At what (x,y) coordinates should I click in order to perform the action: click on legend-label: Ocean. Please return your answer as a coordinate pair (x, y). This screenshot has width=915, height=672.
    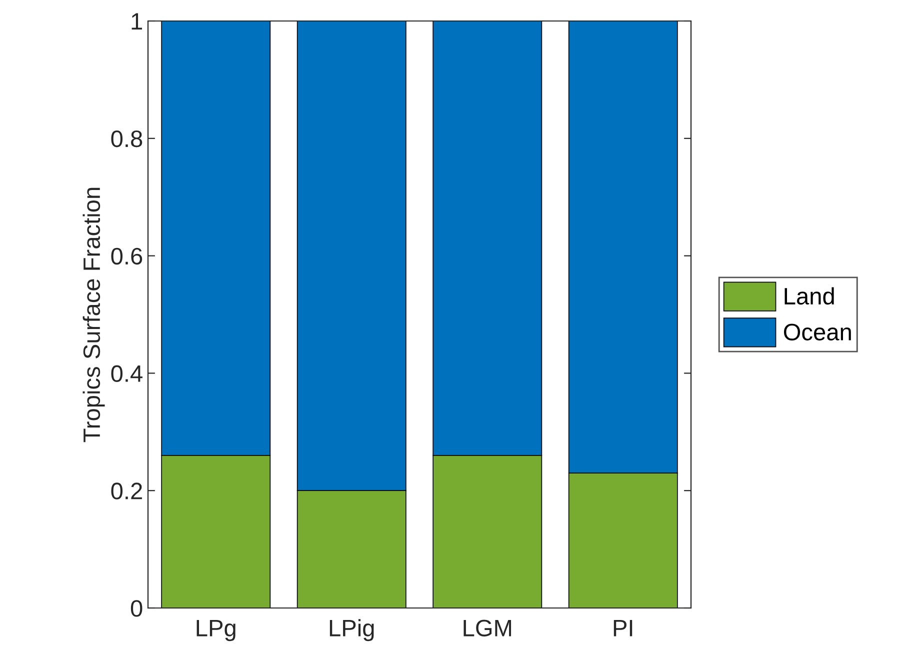
    Looking at the image, I should click on (817, 332).